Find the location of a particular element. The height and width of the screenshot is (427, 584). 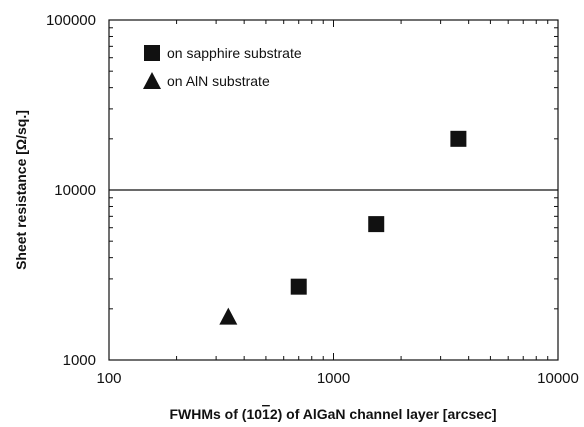

y-tick-label: 10000 is located at coordinates (75, 190).